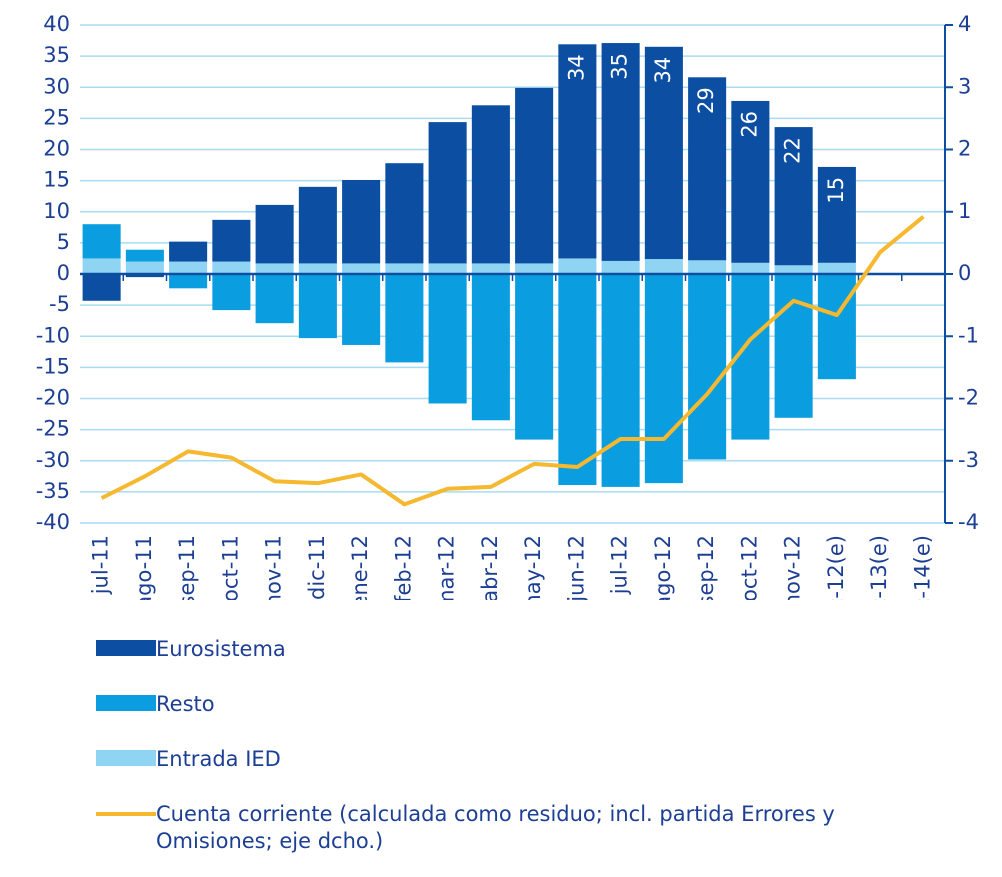 Image resolution: width=1002 pixels, height=877 pixels. Describe the element at coordinates (964, 211) in the screenshot. I see `y2-tick-label: 1` at that location.